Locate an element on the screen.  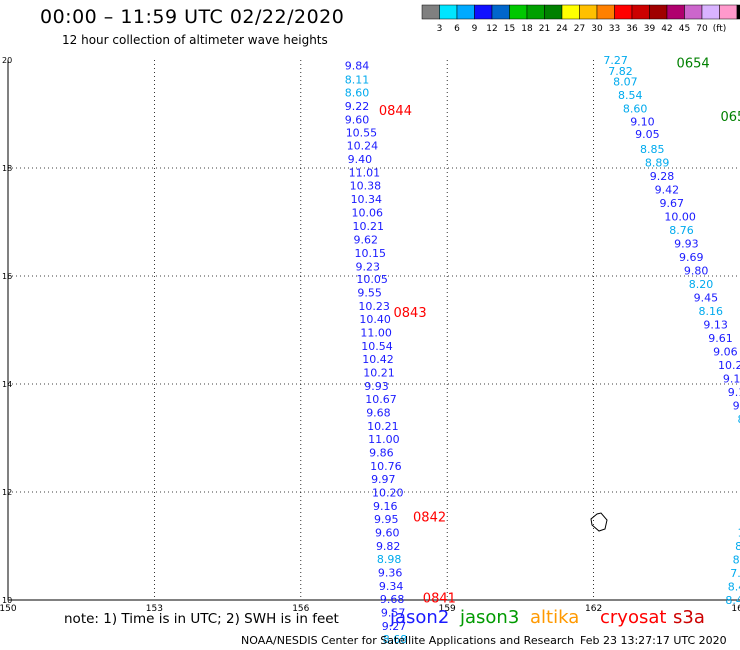
swh-value: 9.06 is located at coordinates (725, 352).